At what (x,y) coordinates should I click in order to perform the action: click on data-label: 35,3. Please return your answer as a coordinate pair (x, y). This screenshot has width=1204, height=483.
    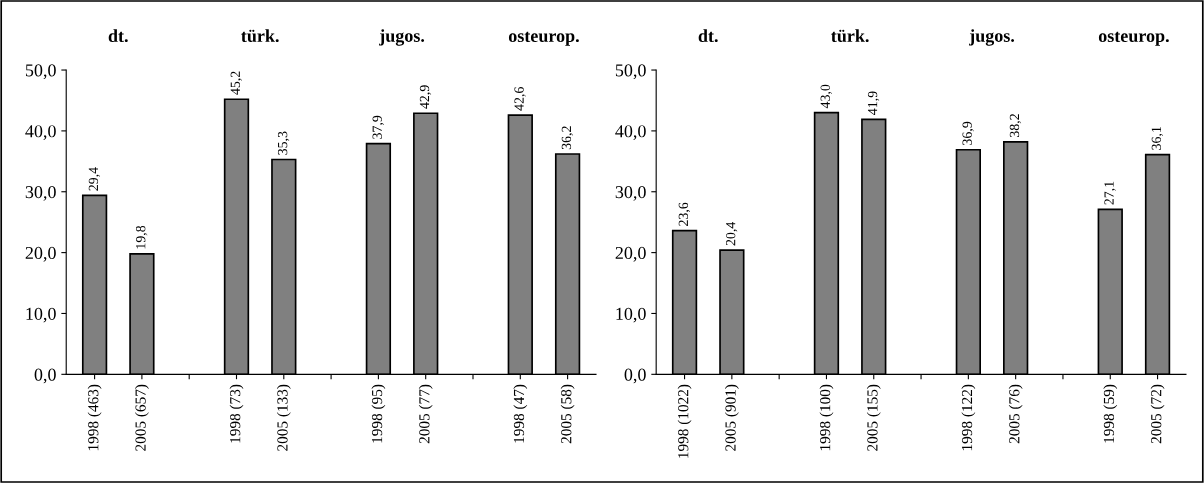
    Looking at the image, I should click on (283, 143).